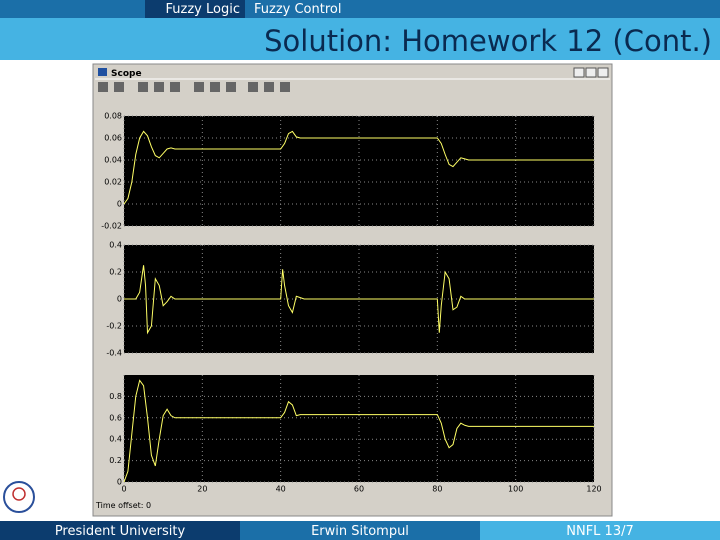  I want to click on window-icon, so click(102, 72).